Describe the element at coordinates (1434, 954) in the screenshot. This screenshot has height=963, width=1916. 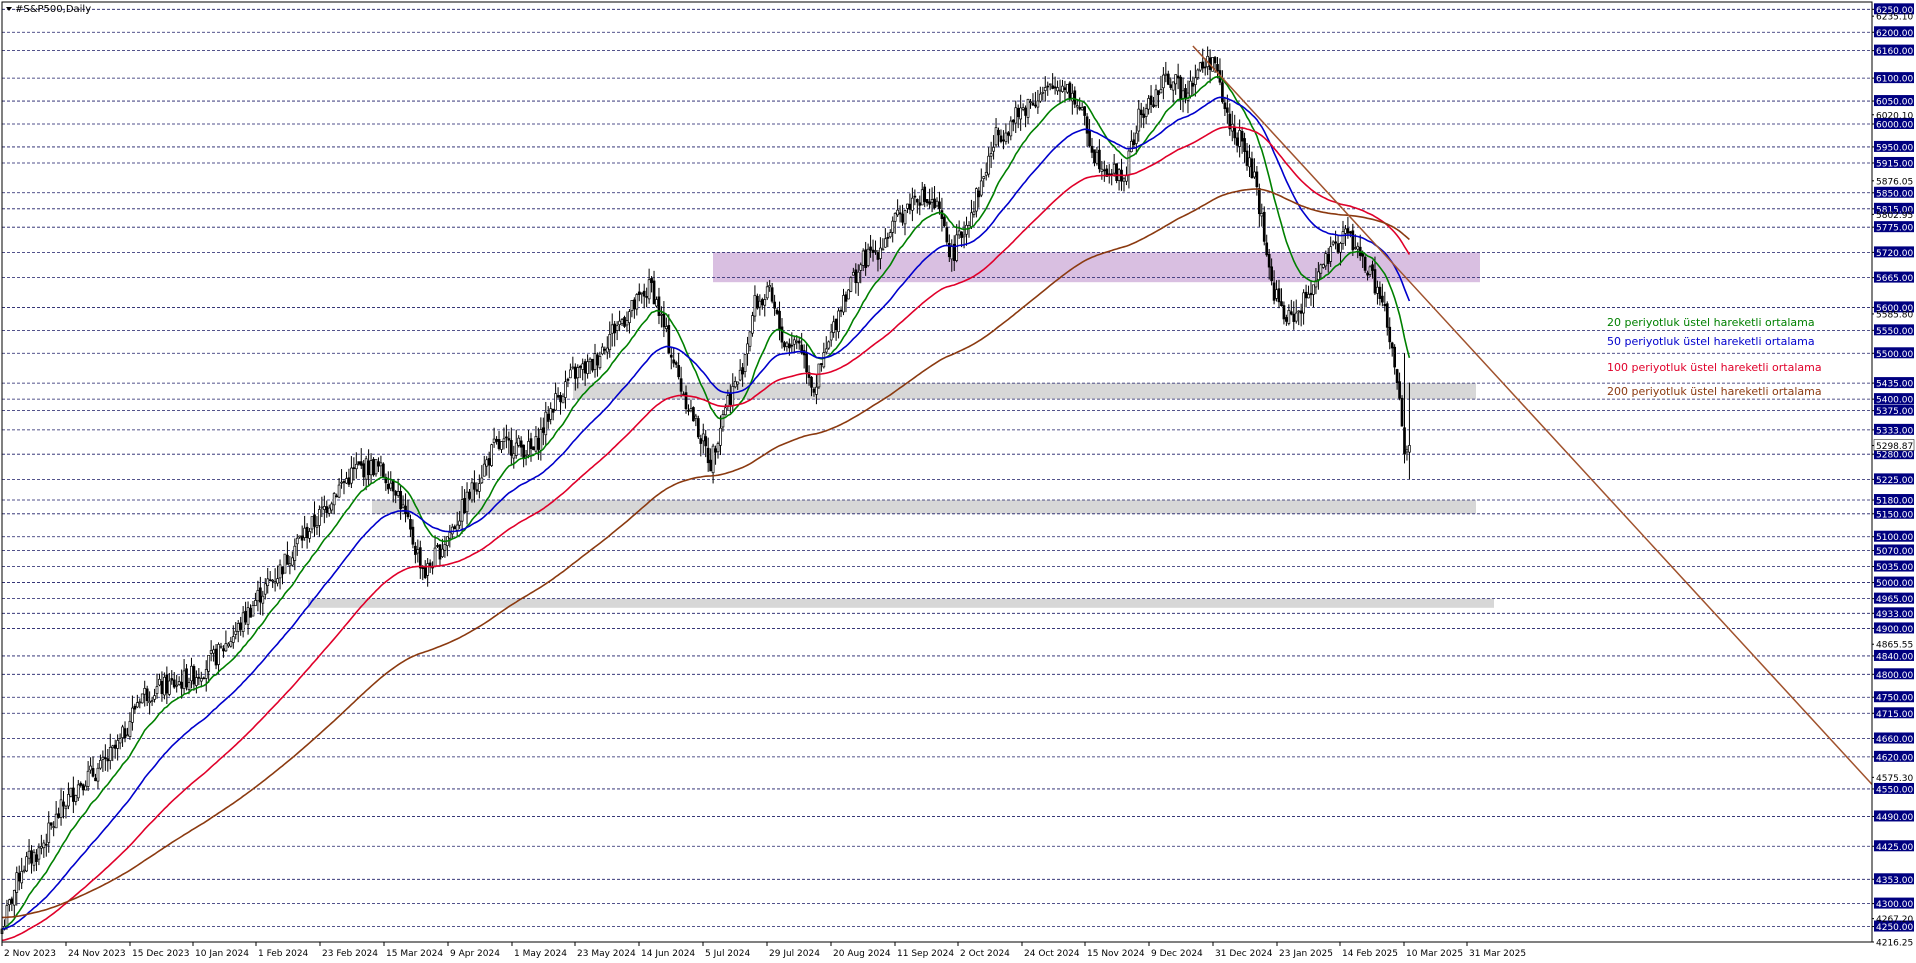
I see `date-label-22: 10 Mar 2025` at that location.